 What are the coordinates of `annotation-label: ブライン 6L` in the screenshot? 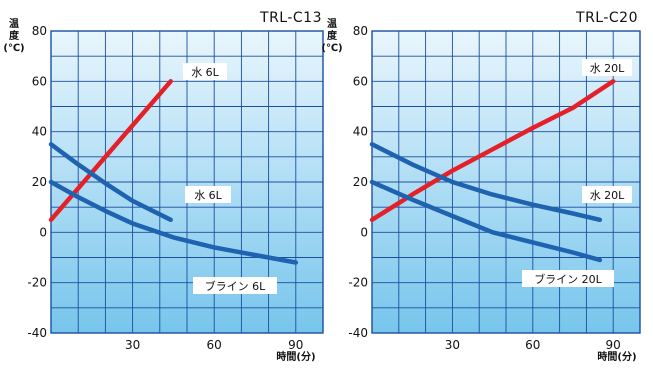 It's located at (235, 286).